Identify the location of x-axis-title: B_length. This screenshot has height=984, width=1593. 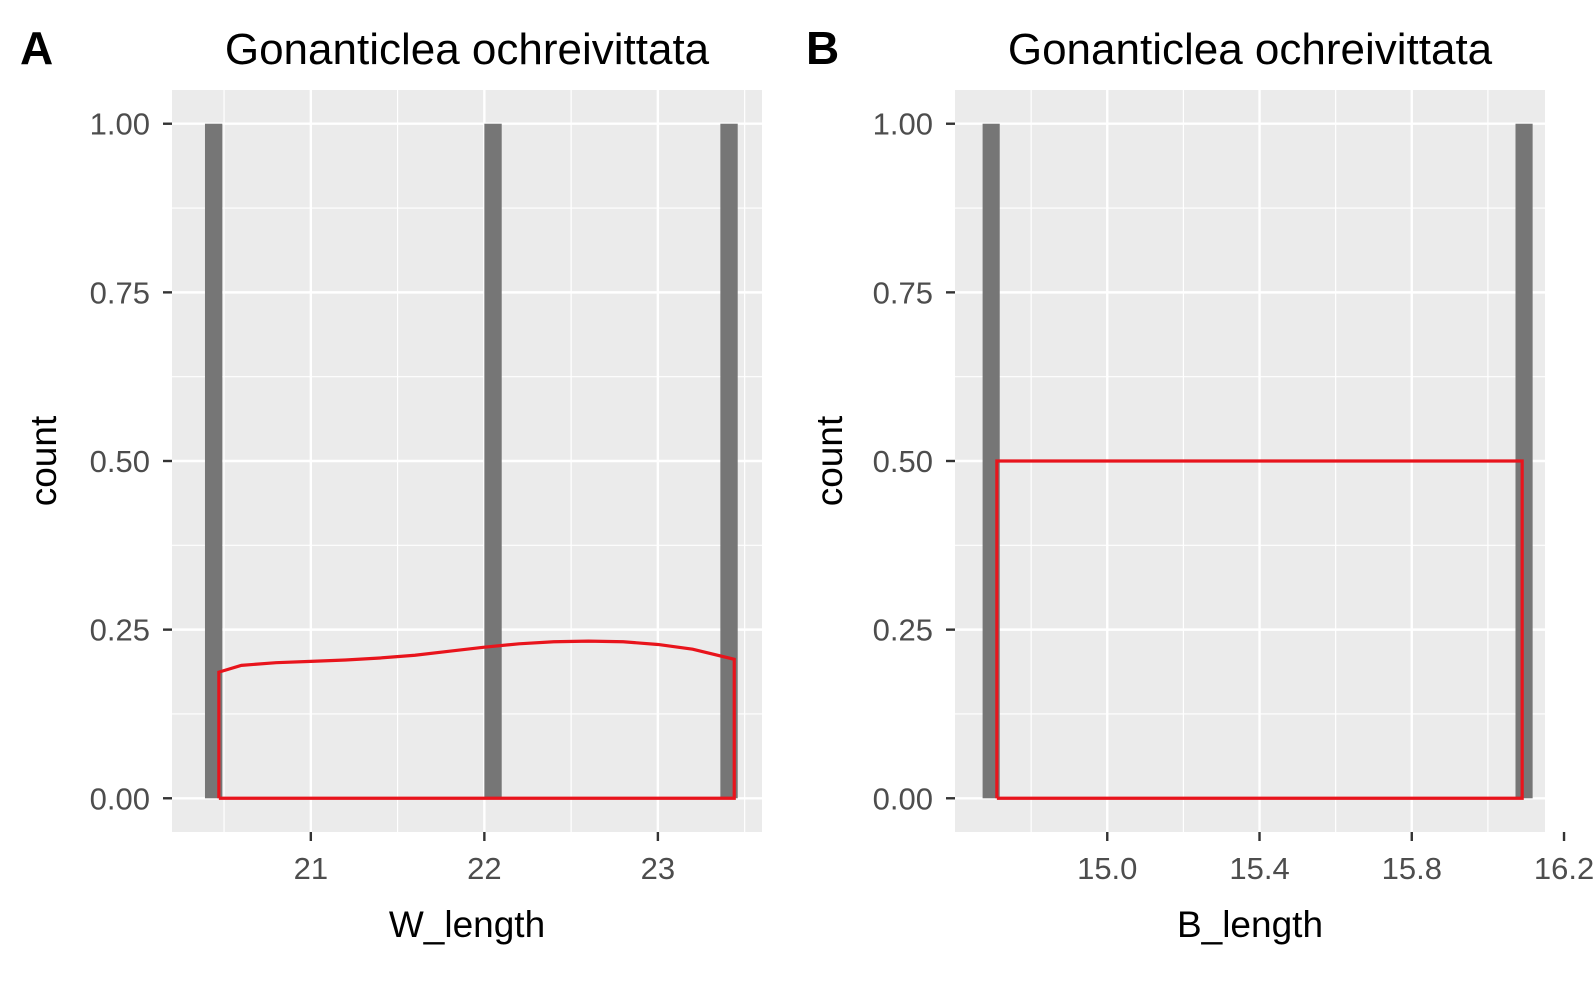
(1250, 924).